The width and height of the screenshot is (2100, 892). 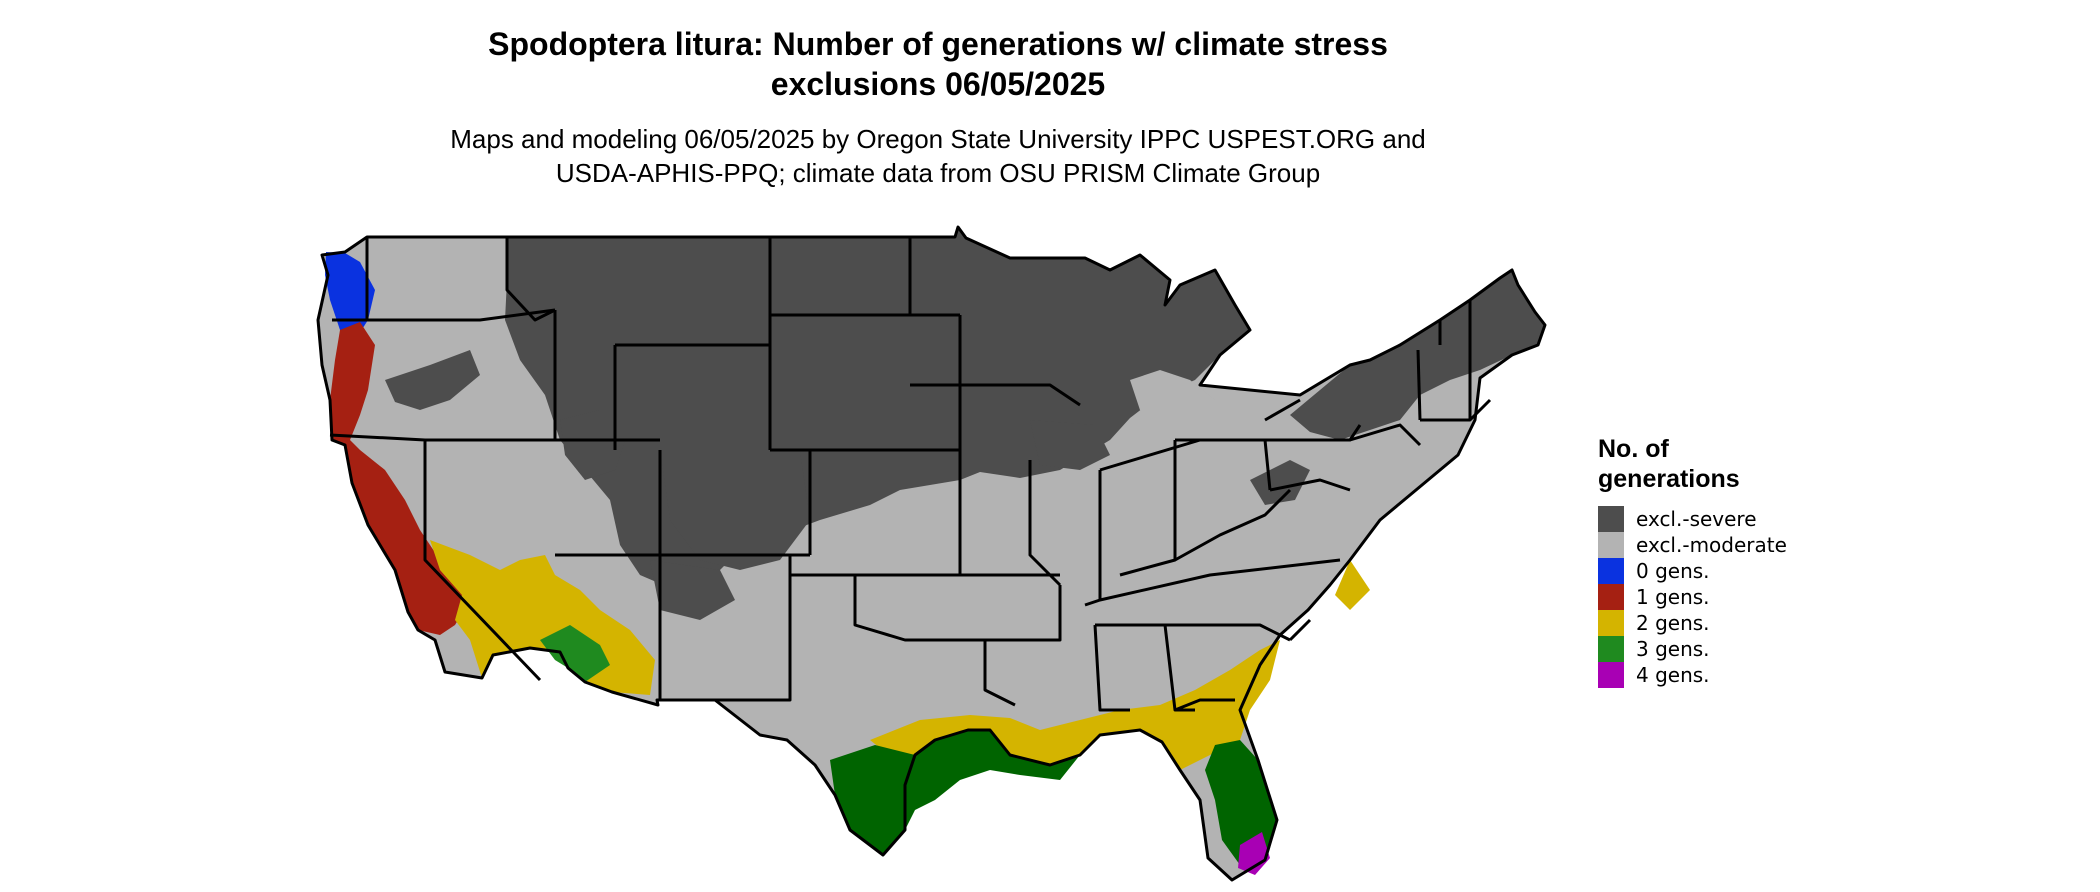 I want to click on legend-label: 3 gens., so click(x=1673, y=649).